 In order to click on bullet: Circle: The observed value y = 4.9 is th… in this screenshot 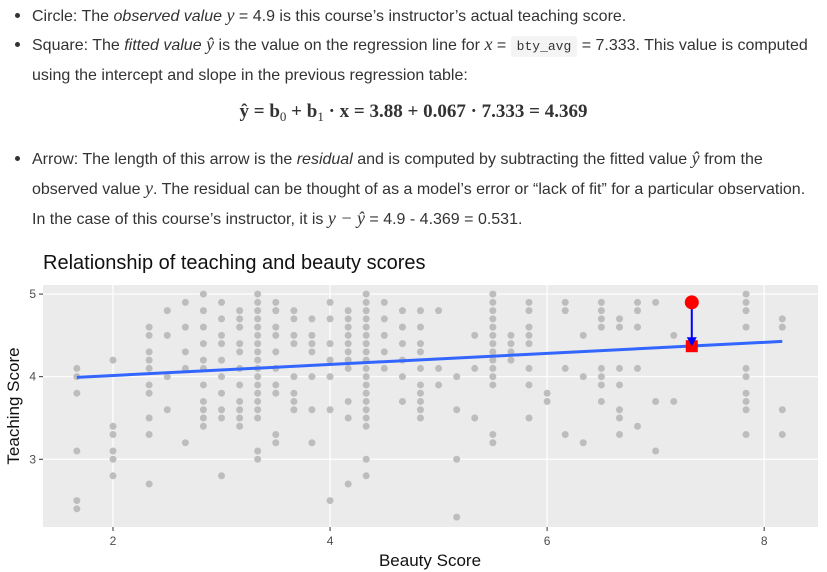, I will do `click(418, 16)`.